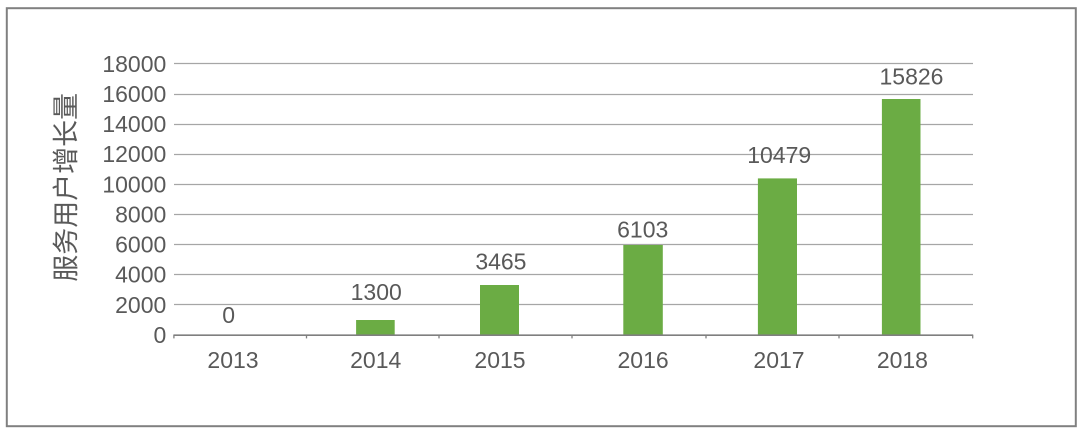 This screenshot has width=1082, height=433. I want to click on svg-text: 2000, so click(140, 305).